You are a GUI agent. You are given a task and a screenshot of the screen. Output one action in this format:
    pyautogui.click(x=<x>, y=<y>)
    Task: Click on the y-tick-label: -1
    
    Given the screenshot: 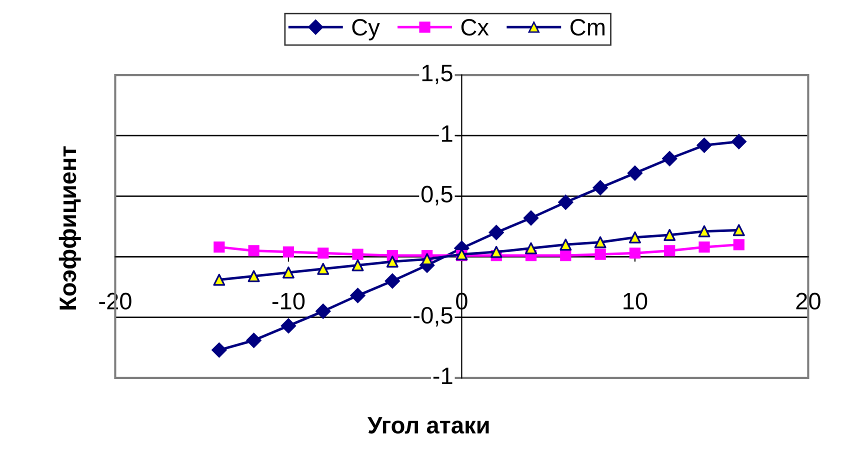 What is the action you would take?
    pyautogui.click(x=442, y=376)
    